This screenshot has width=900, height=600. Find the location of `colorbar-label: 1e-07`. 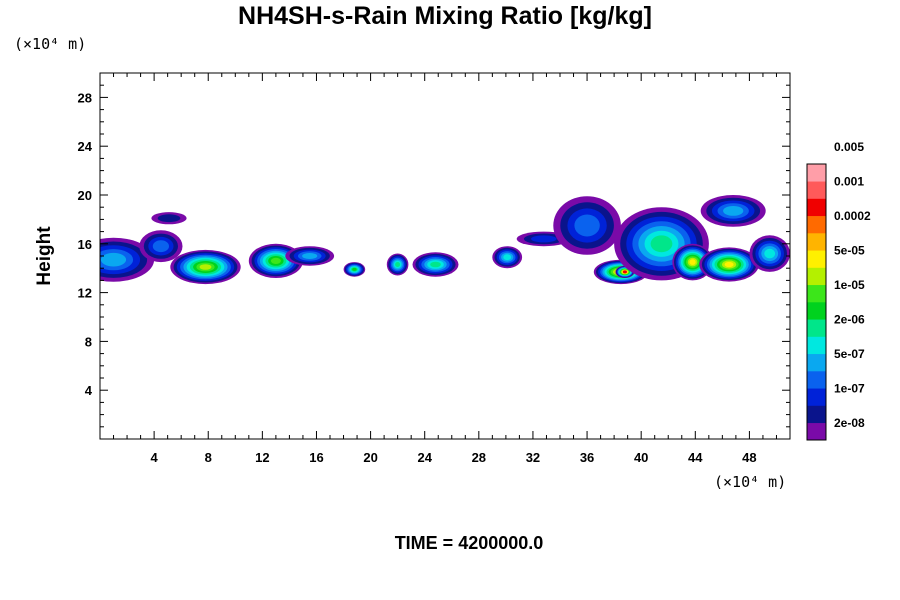

colorbar-label: 1e-07 is located at coordinates (849, 388).